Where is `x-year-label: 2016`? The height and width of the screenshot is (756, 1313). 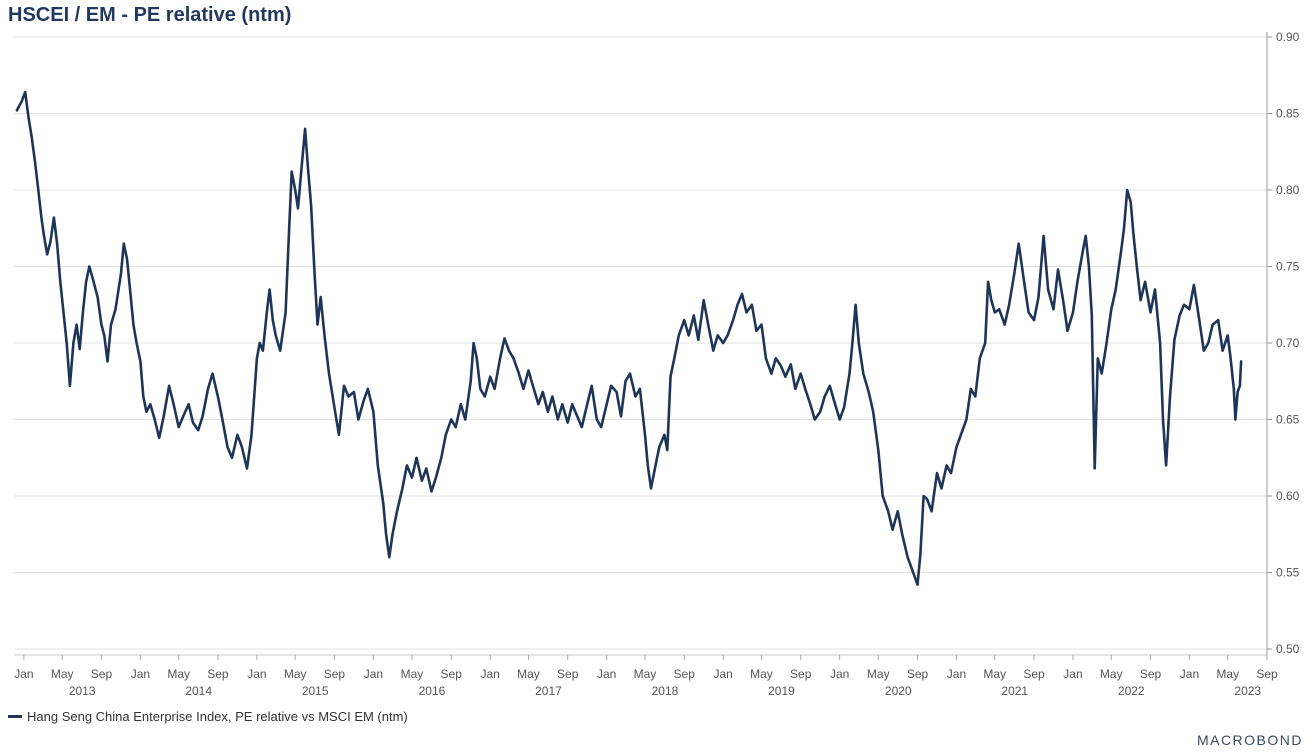
x-year-label: 2016 is located at coordinates (432, 691).